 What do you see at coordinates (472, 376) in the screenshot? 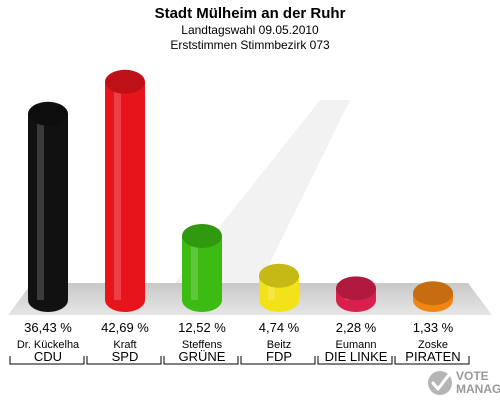
I see `watermark-line-1: VOTE` at bounding box center [472, 376].